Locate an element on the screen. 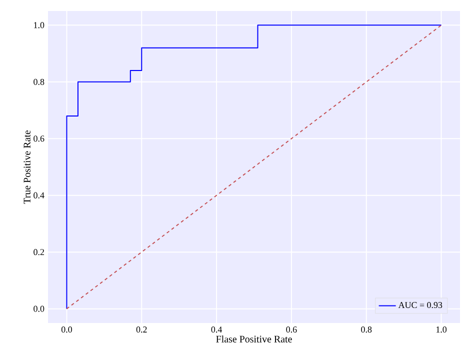 This screenshot has height=361, width=474. y-tick-label: 0.4 is located at coordinates (39, 195).